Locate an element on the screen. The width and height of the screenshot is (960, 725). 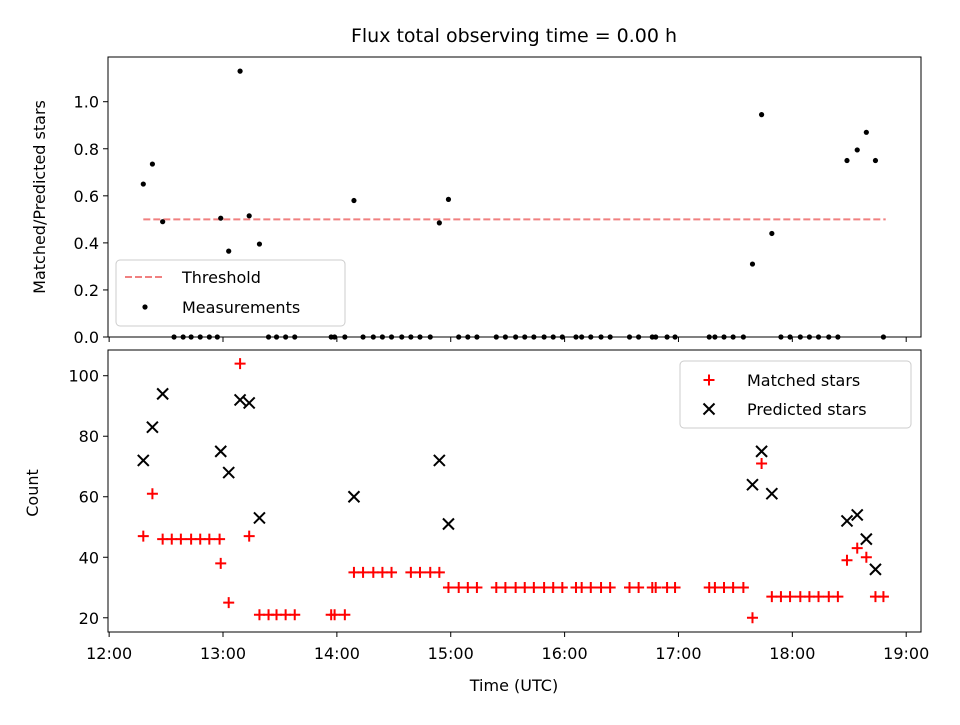
x-tick-label: 16:00 is located at coordinates (565, 653).